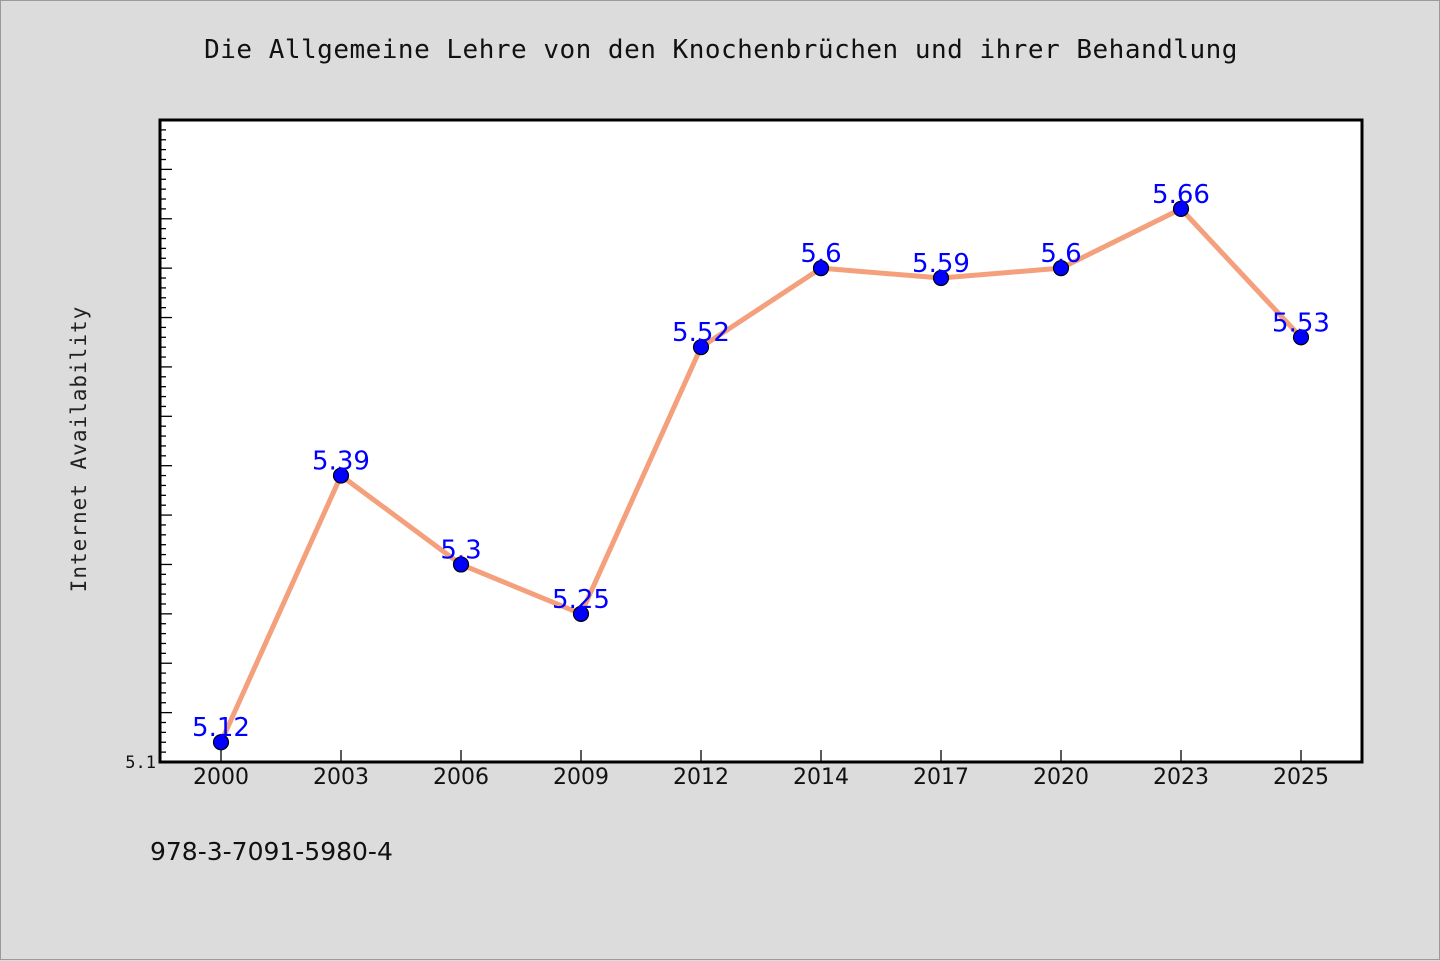 Image resolution: width=1440 pixels, height=961 pixels. What do you see at coordinates (1301, 777) in the screenshot?
I see `x-tick-label: 2025` at bounding box center [1301, 777].